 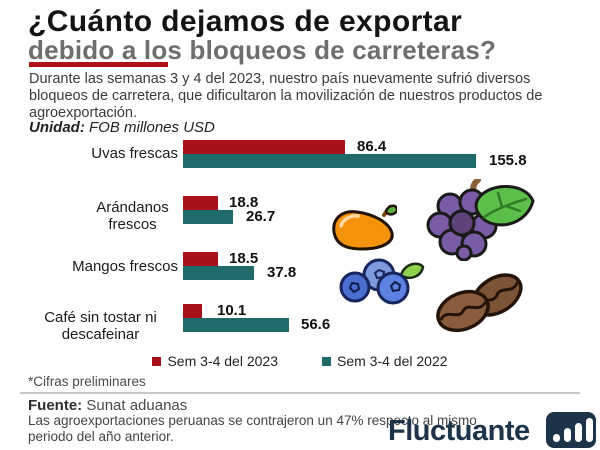 What do you see at coordinates (152, 127) in the screenshot?
I see `unit-value: FOB millones USD` at bounding box center [152, 127].